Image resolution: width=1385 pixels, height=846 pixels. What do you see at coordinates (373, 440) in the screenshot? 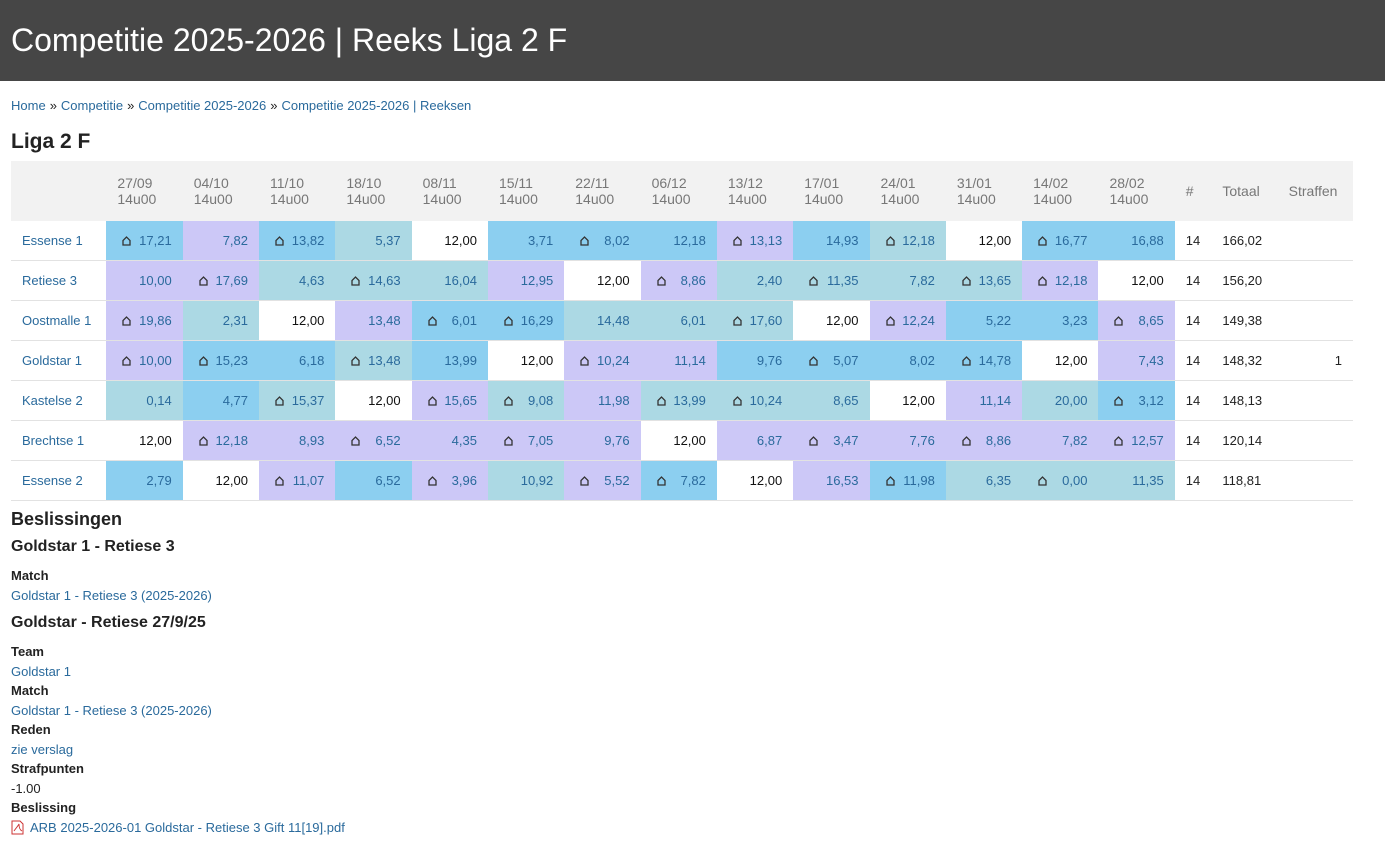
I see `score-cell: 6,52` at bounding box center [373, 440].